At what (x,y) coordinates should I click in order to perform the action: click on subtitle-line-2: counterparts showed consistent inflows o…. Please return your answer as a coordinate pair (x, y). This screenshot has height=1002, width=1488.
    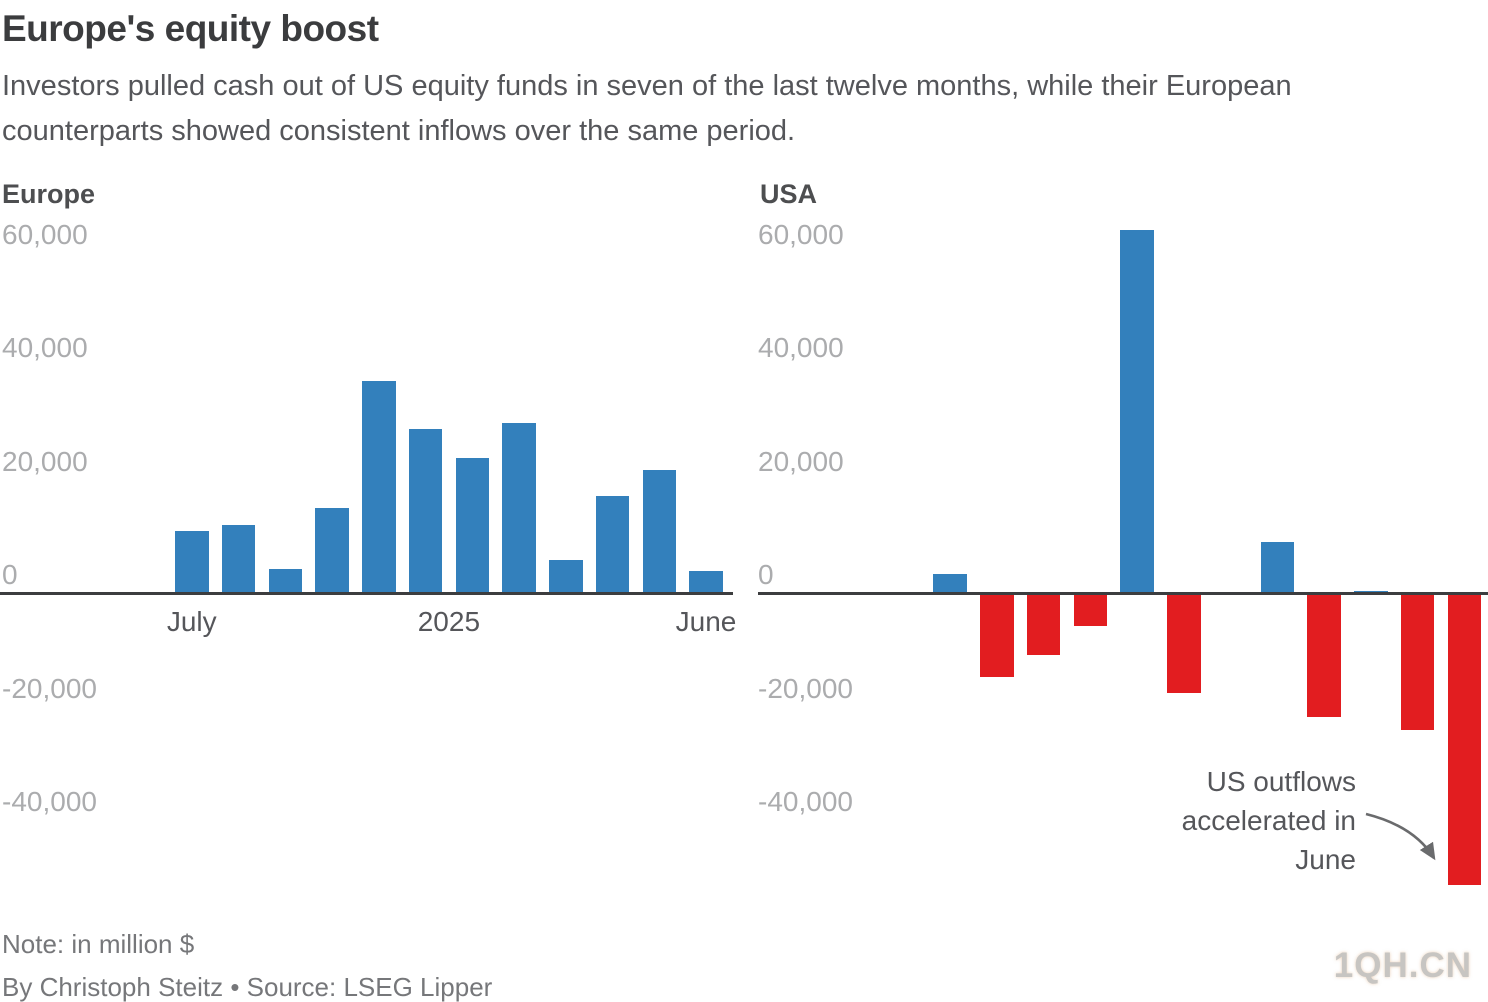
    Looking at the image, I should click on (399, 131).